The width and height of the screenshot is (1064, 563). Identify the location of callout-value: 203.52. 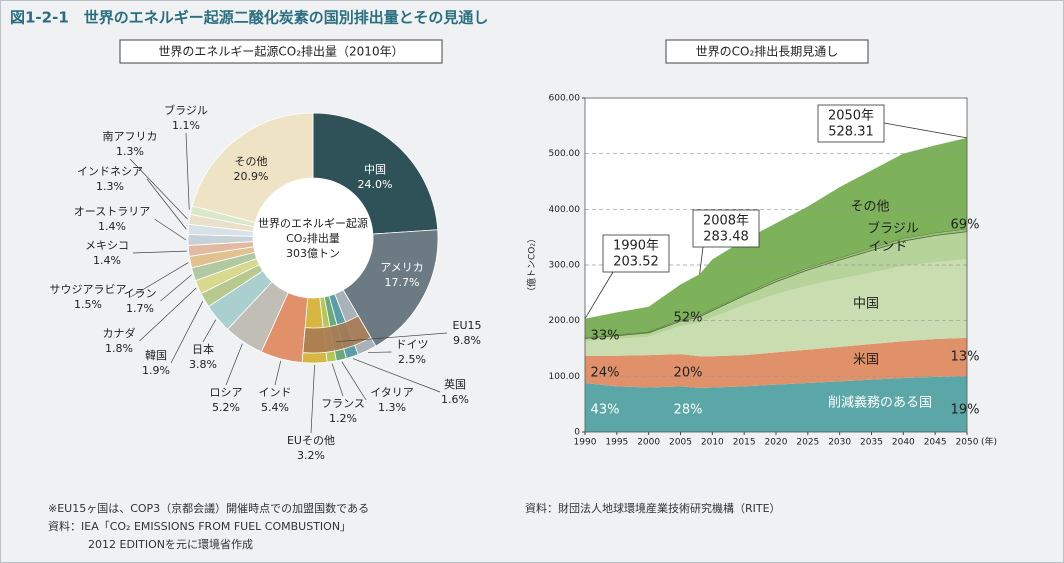
(636, 262).